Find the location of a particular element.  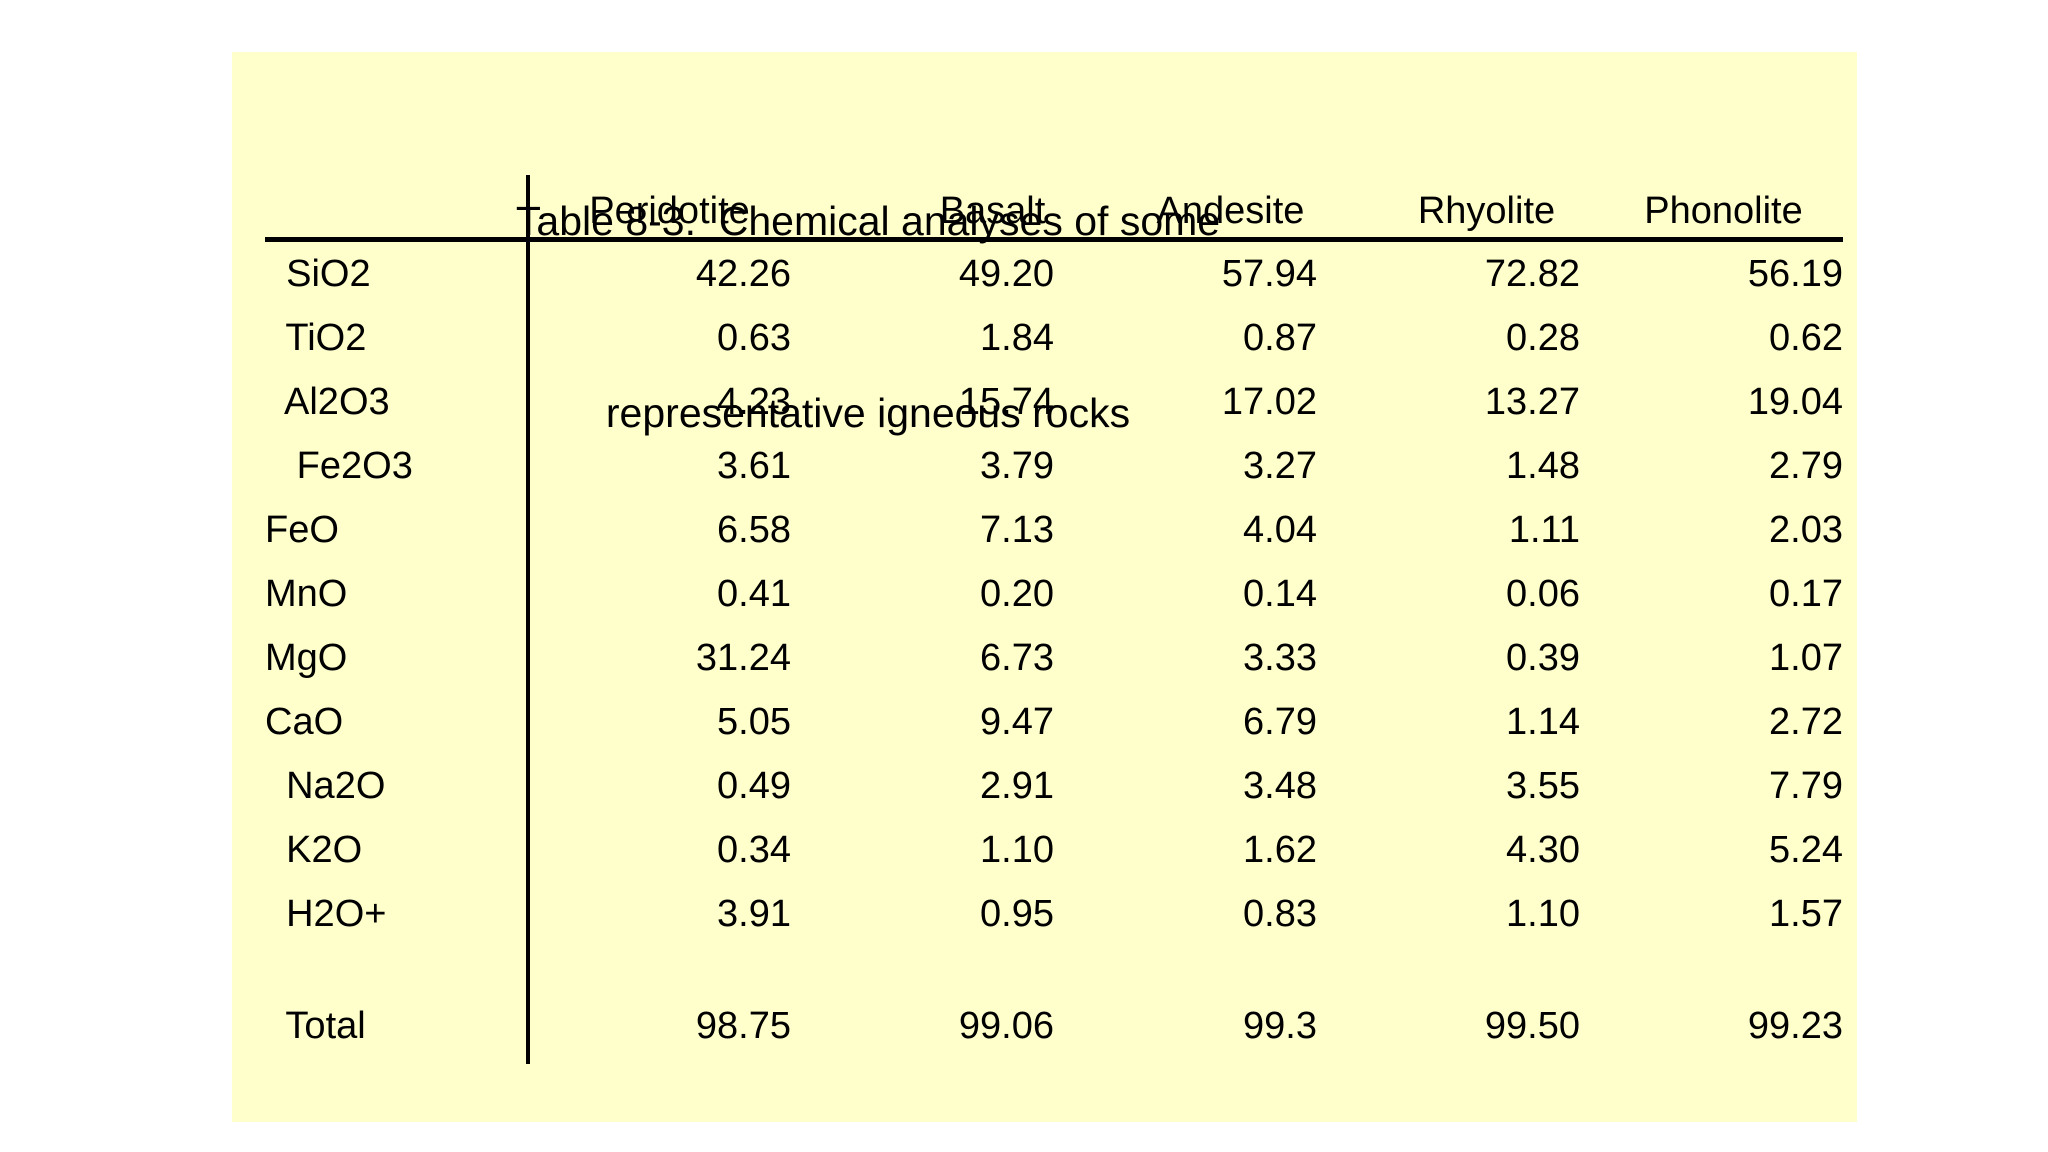

column-header-phonolite: Phonolite is located at coordinates (1711, 211).